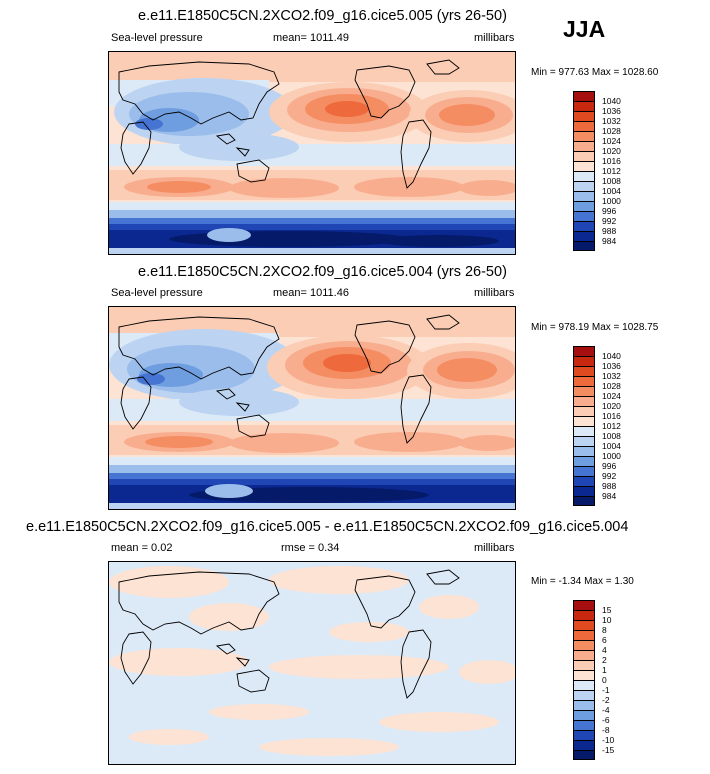  What do you see at coordinates (582, 581) in the screenshot?
I see `panel3-min-max: Min = -1.34 Max = 1.30` at bounding box center [582, 581].